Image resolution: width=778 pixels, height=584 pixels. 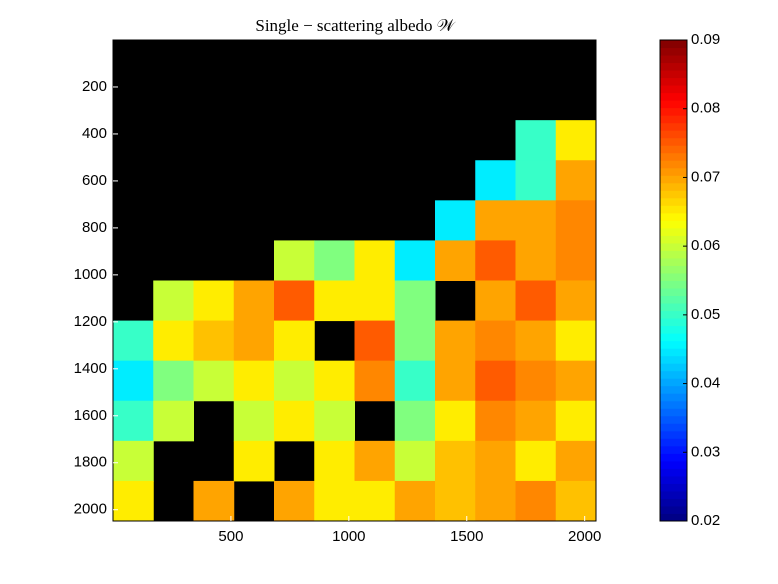 What do you see at coordinates (466, 536) in the screenshot?
I see `x-tick-label: 1500` at bounding box center [466, 536].